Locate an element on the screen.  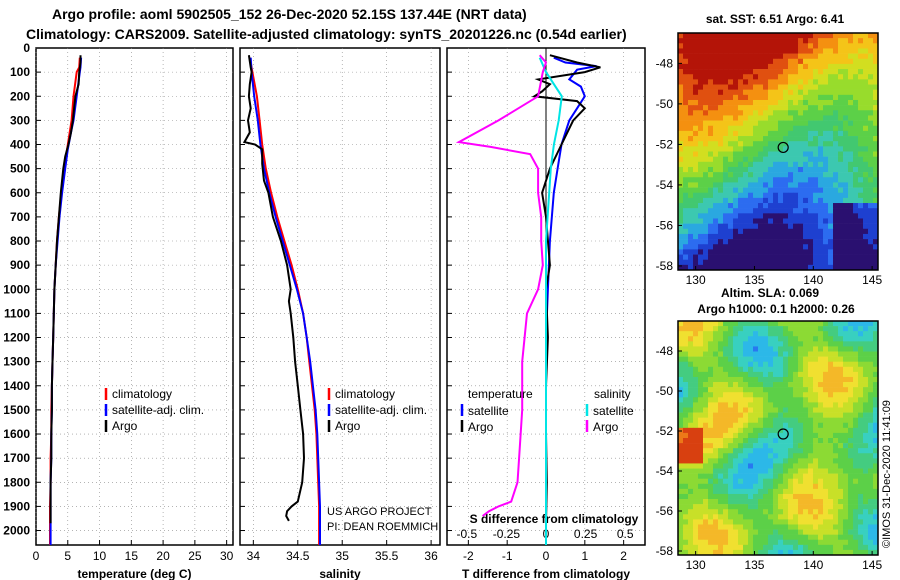
sla-map-frame is located at coordinates (778, 438).